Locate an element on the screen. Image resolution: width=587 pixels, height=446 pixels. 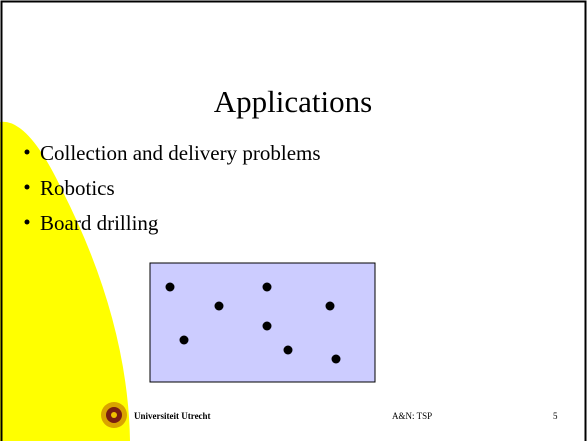
bullet-text: Robotics is located at coordinates (77, 188).